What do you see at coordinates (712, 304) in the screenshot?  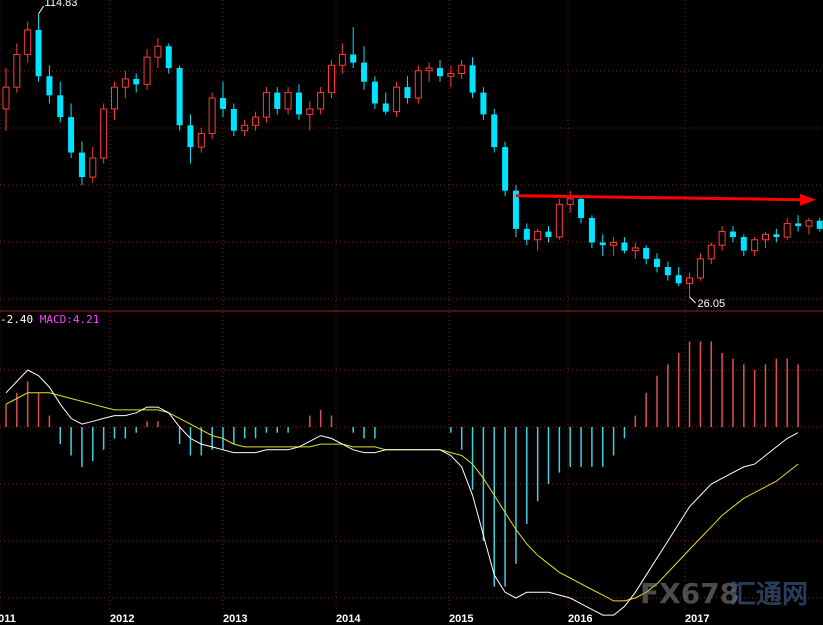 I see `annotation-low: 26.05` at bounding box center [712, 304].